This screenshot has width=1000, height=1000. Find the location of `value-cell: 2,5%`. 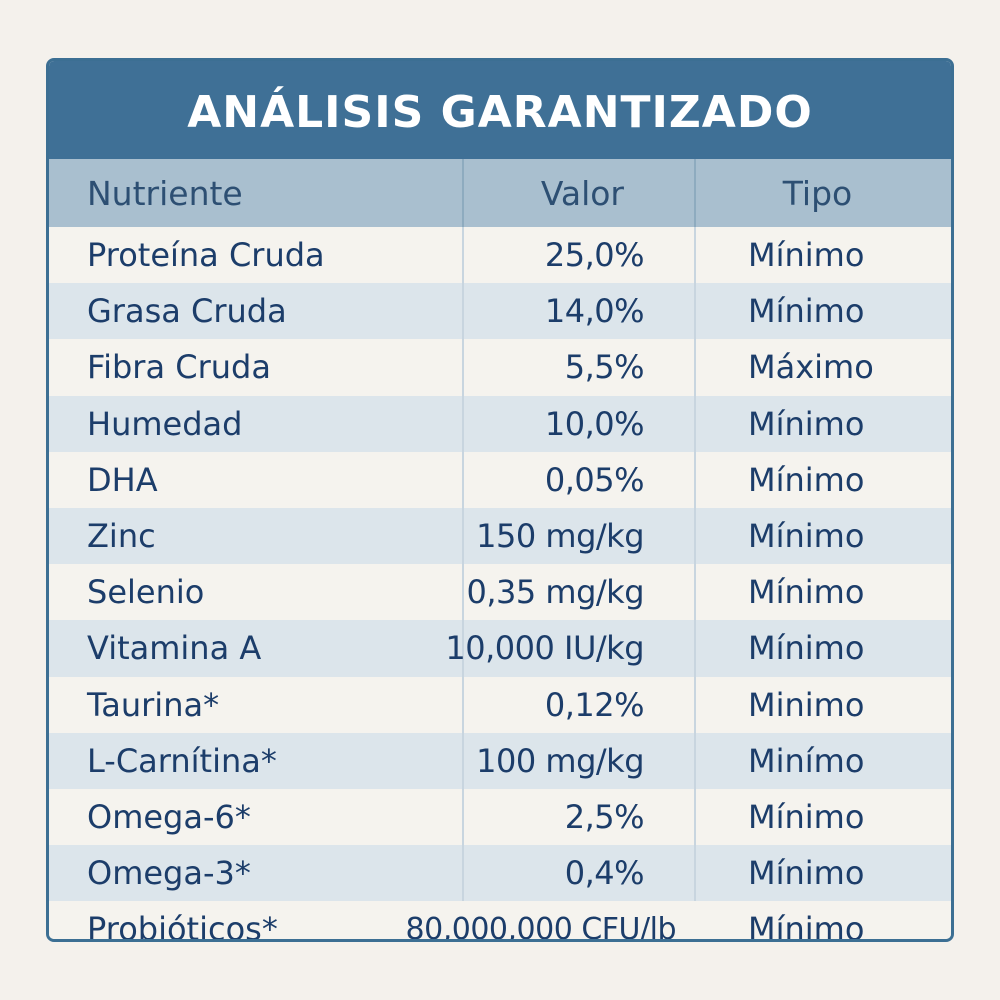

value-cell: 2,5% is located at coordinates (580, 817).